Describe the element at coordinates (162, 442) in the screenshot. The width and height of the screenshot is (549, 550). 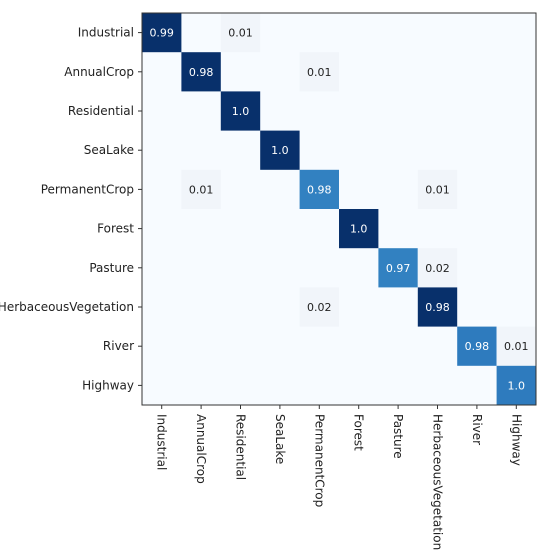
I see `column-tick-label: Industrial` at that location.